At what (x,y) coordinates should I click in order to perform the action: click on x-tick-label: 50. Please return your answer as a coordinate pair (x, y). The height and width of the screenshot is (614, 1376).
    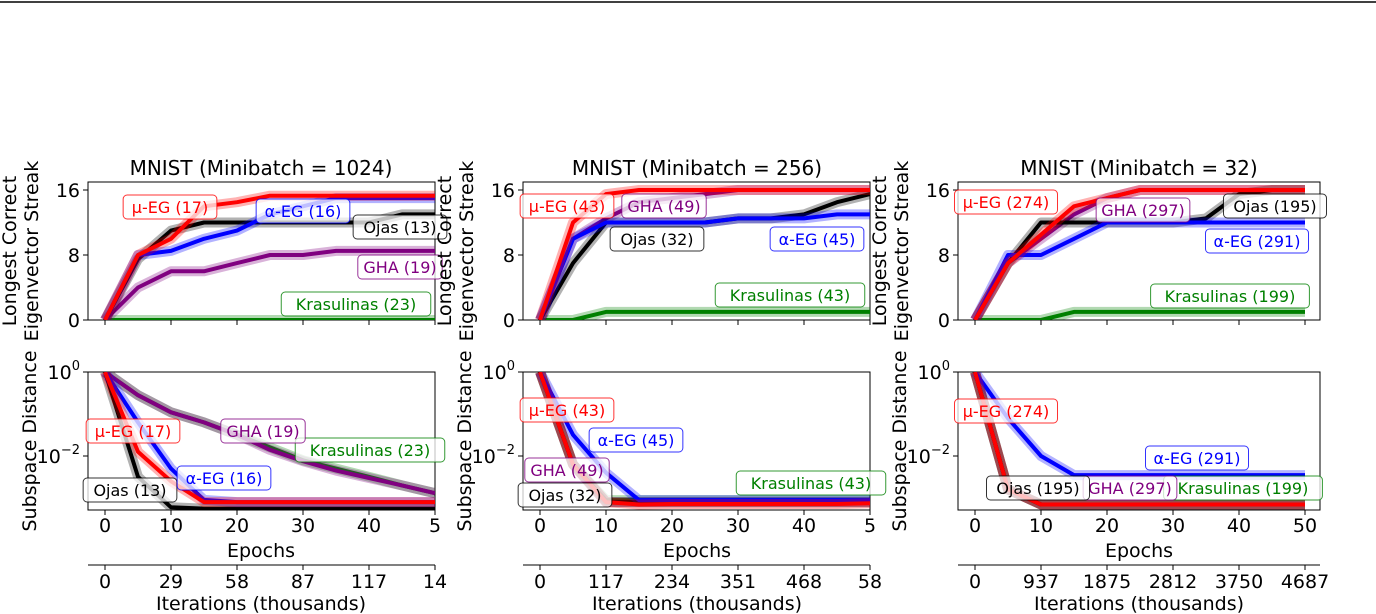
    Looking at the image, I should click on (1305, 526).